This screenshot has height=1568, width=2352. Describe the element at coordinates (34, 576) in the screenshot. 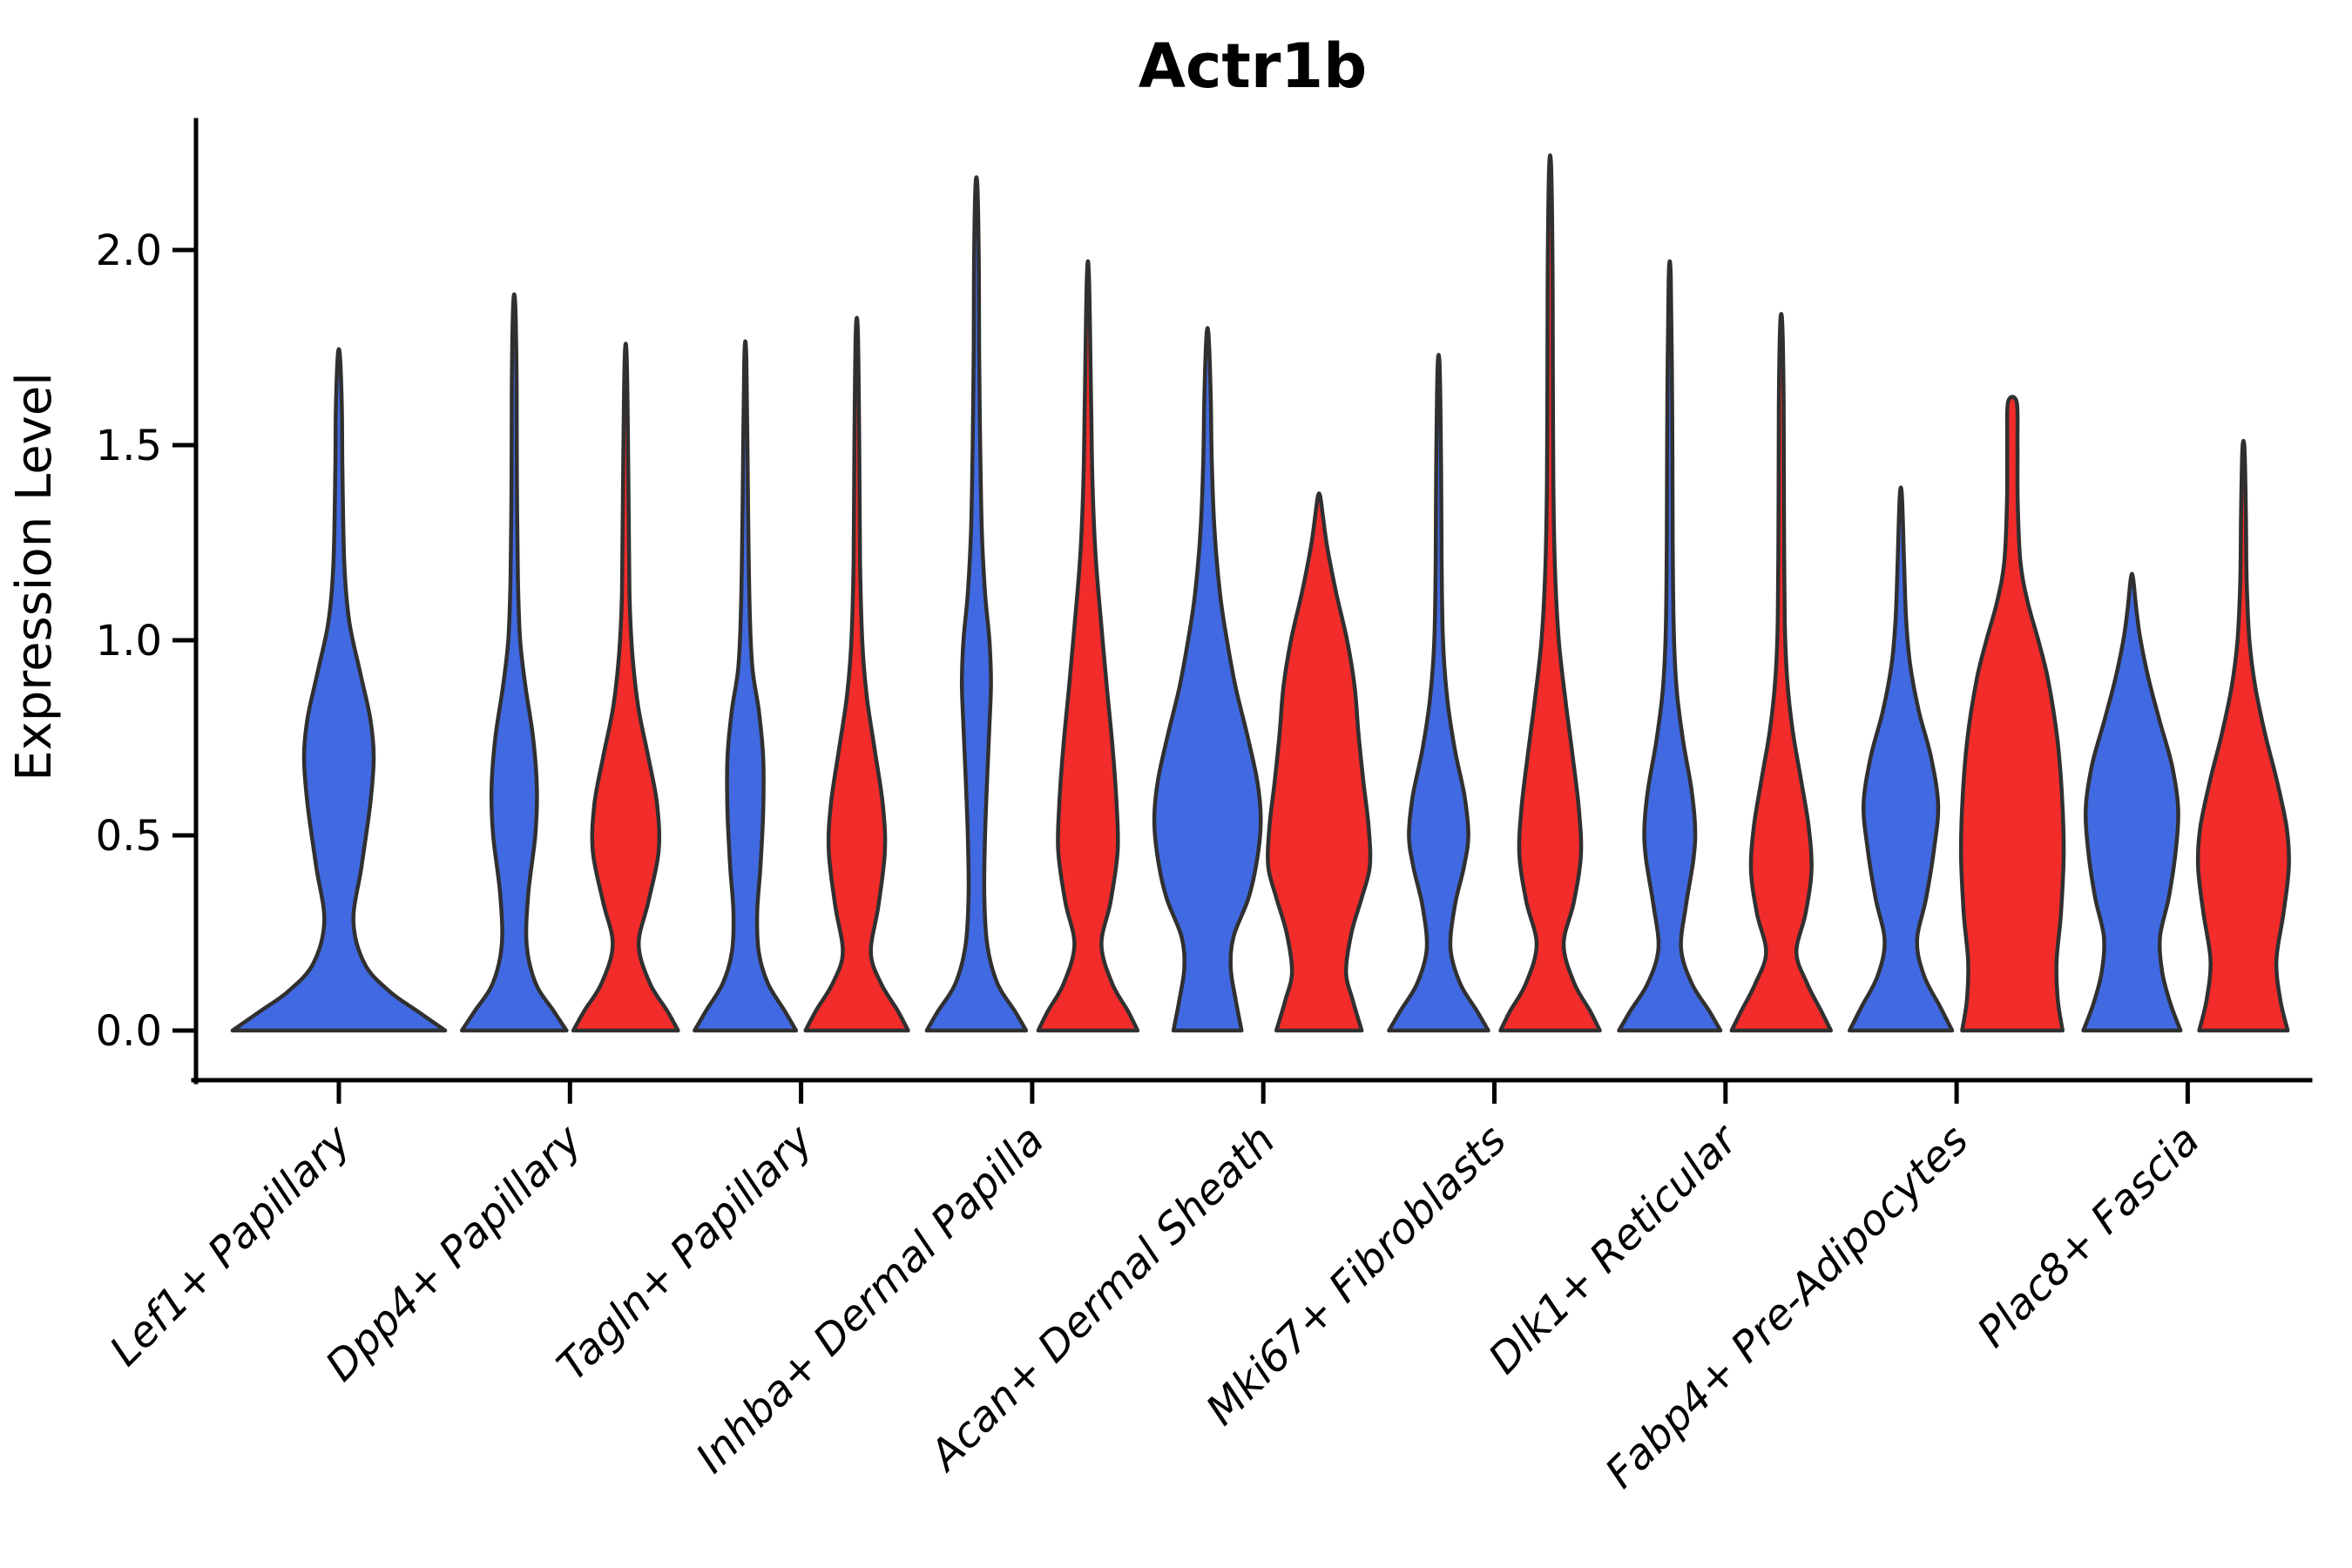

I see `y-axis-label: Expression Level` at that location.